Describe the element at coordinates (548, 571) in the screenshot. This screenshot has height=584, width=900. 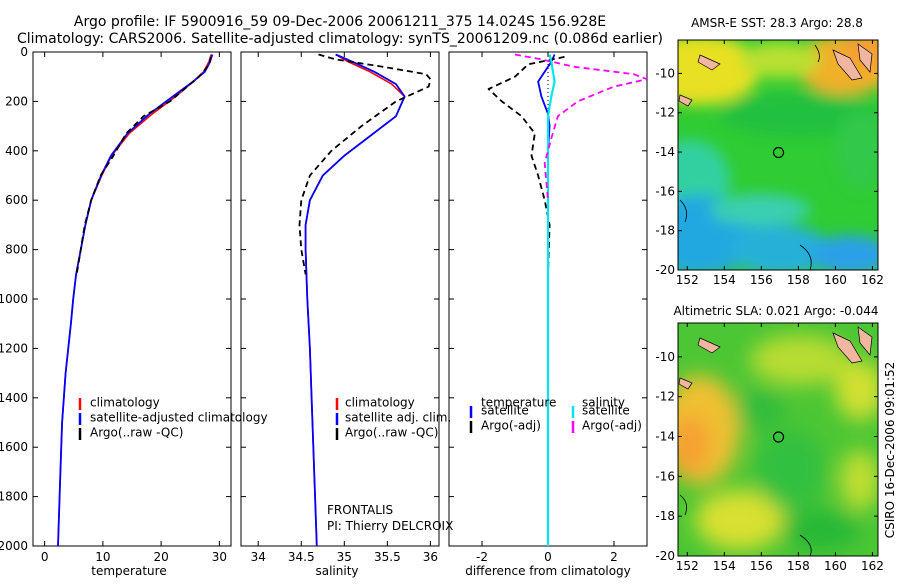
I see `difference-xlabel: difference from climatology` at that location.